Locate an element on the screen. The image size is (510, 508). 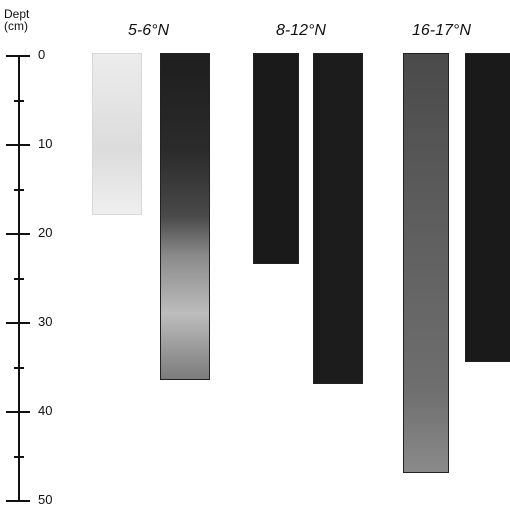
group-title-16-17N: 16-17°N is located at coordinates (441, 30).